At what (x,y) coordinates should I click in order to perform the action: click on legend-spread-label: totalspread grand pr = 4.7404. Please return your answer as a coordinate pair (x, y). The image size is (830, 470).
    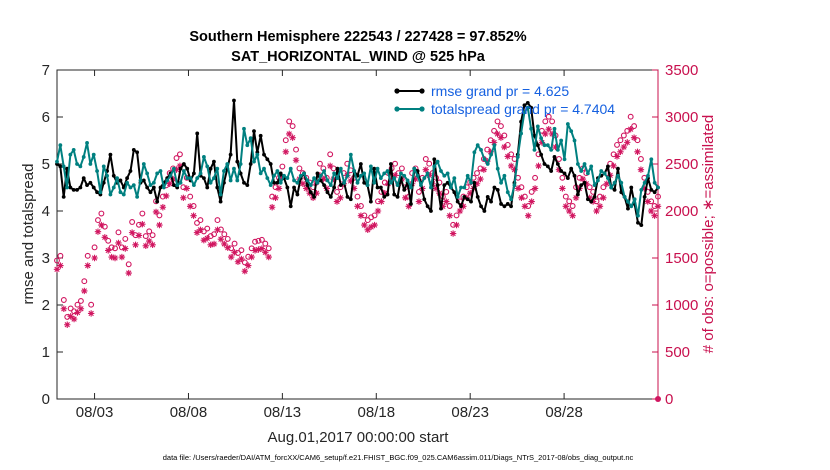
    Looking at the image, I should click on (523, 109).